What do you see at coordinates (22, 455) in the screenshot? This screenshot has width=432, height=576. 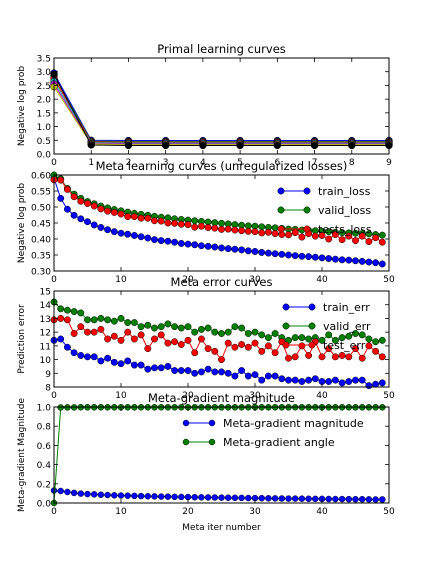 I see `y-axis-label: Meta-gradient Magnitude` at bounding box center [22, 455].